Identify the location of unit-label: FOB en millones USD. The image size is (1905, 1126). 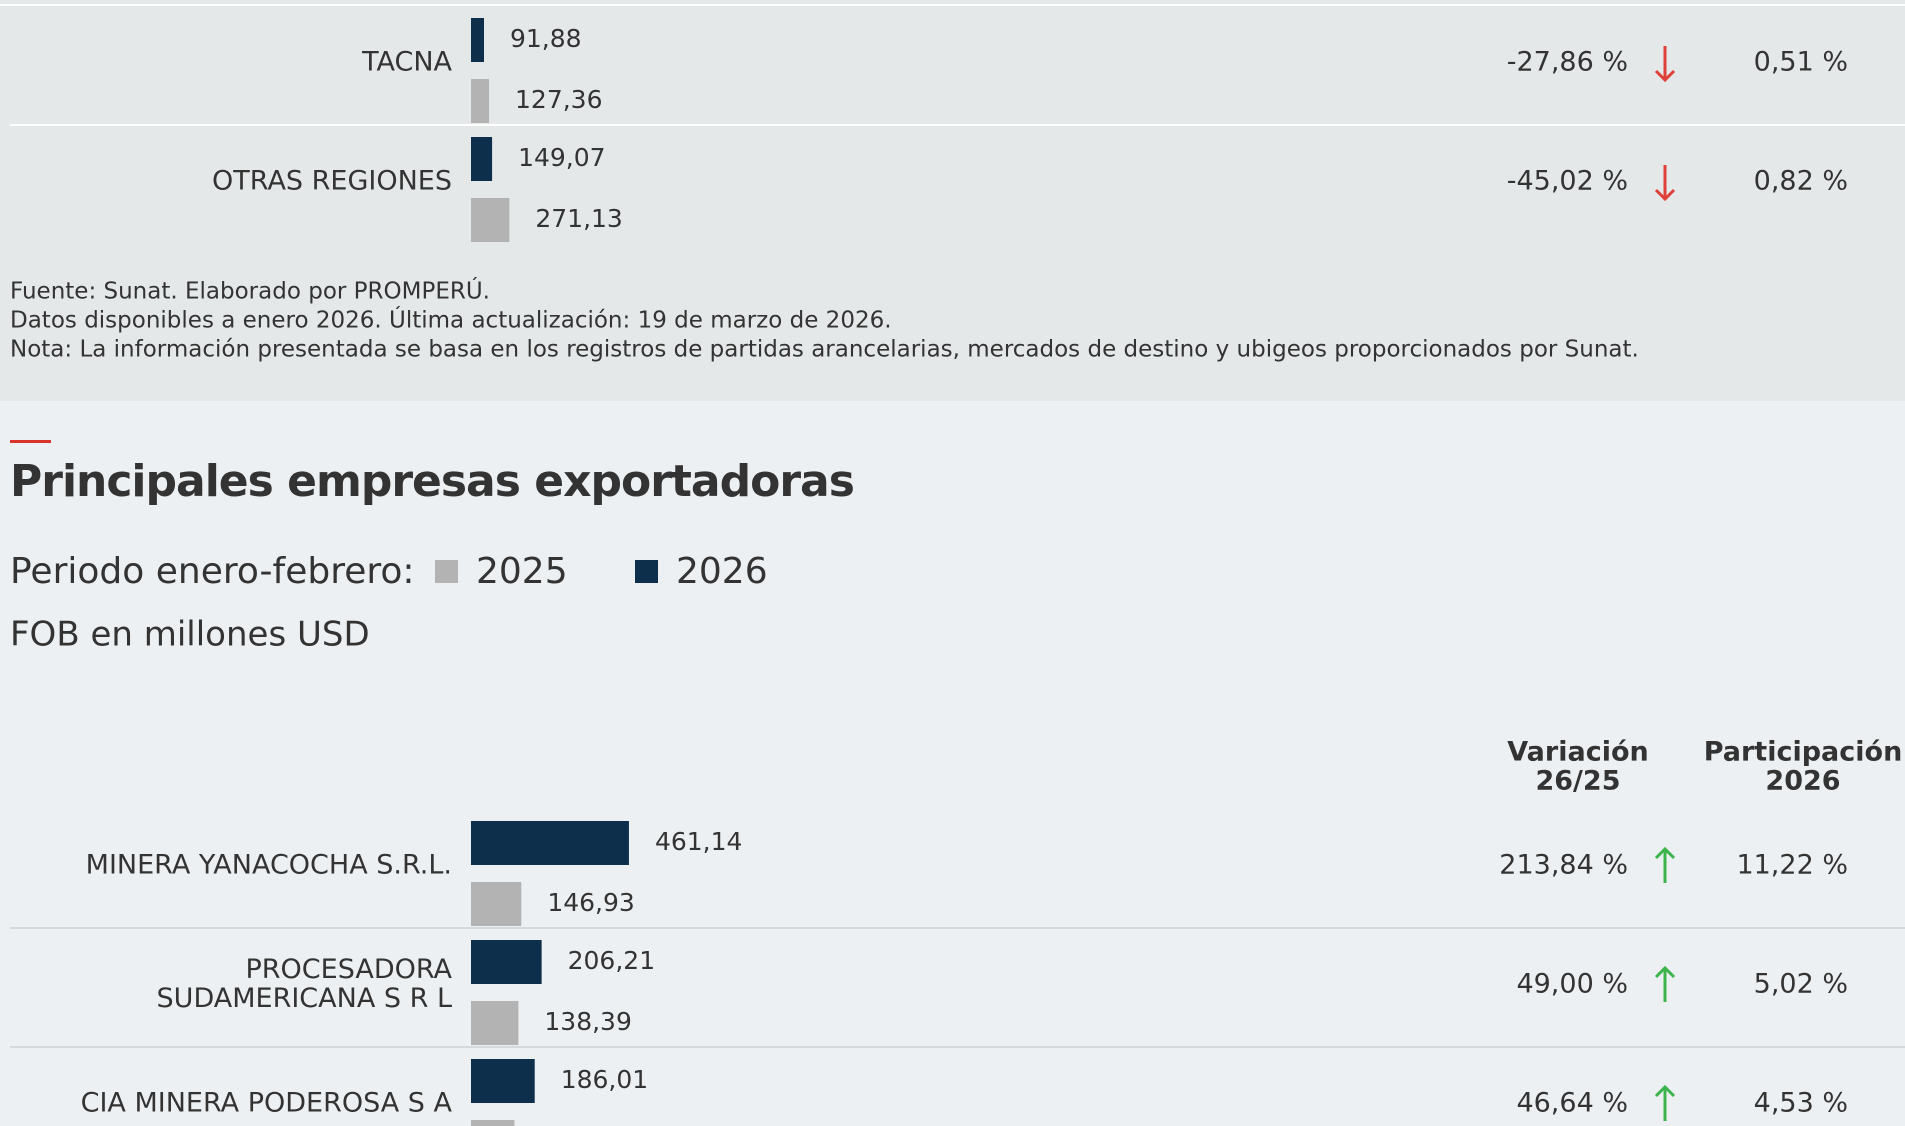
(190, 635).